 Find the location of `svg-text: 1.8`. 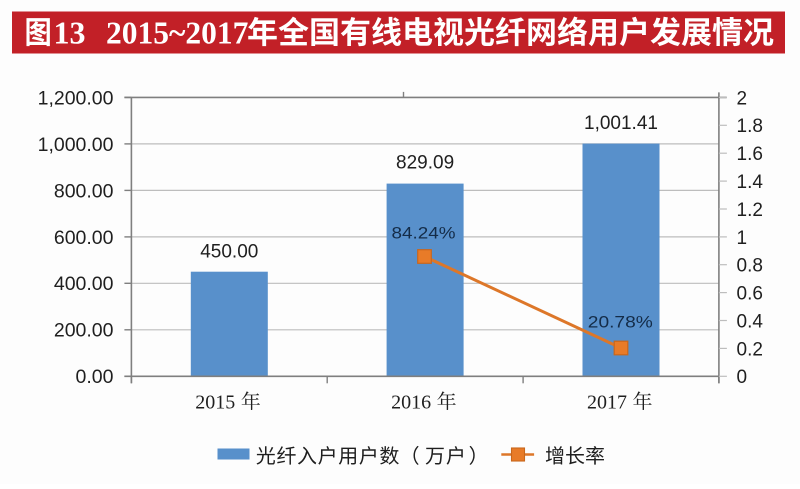

svg-text: 1.8 is located at coordinates (750, 126).